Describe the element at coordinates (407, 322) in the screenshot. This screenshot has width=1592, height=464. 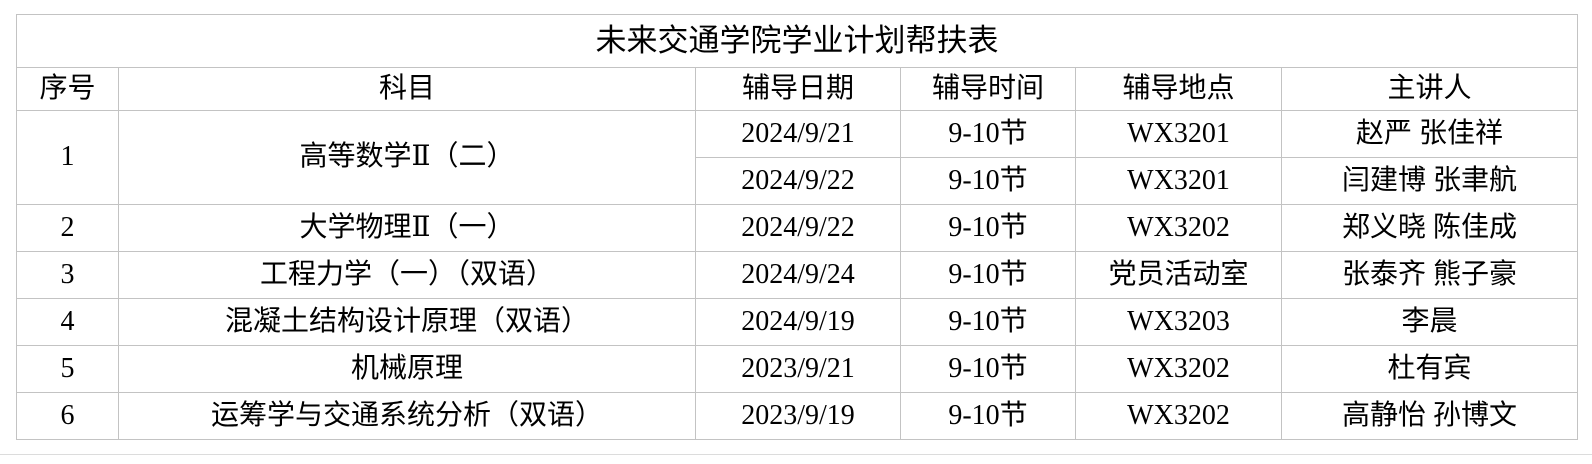
I see `cell-subject: 混凝土结构设计原理（双语）` at that location.